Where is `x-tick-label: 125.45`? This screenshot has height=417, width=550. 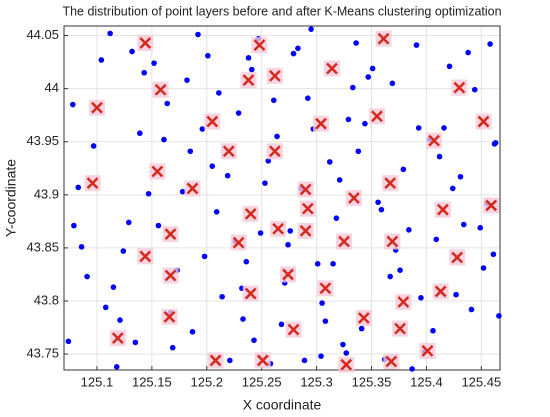 x-tick-label: 125.45 is located at coordinates (481, 381).